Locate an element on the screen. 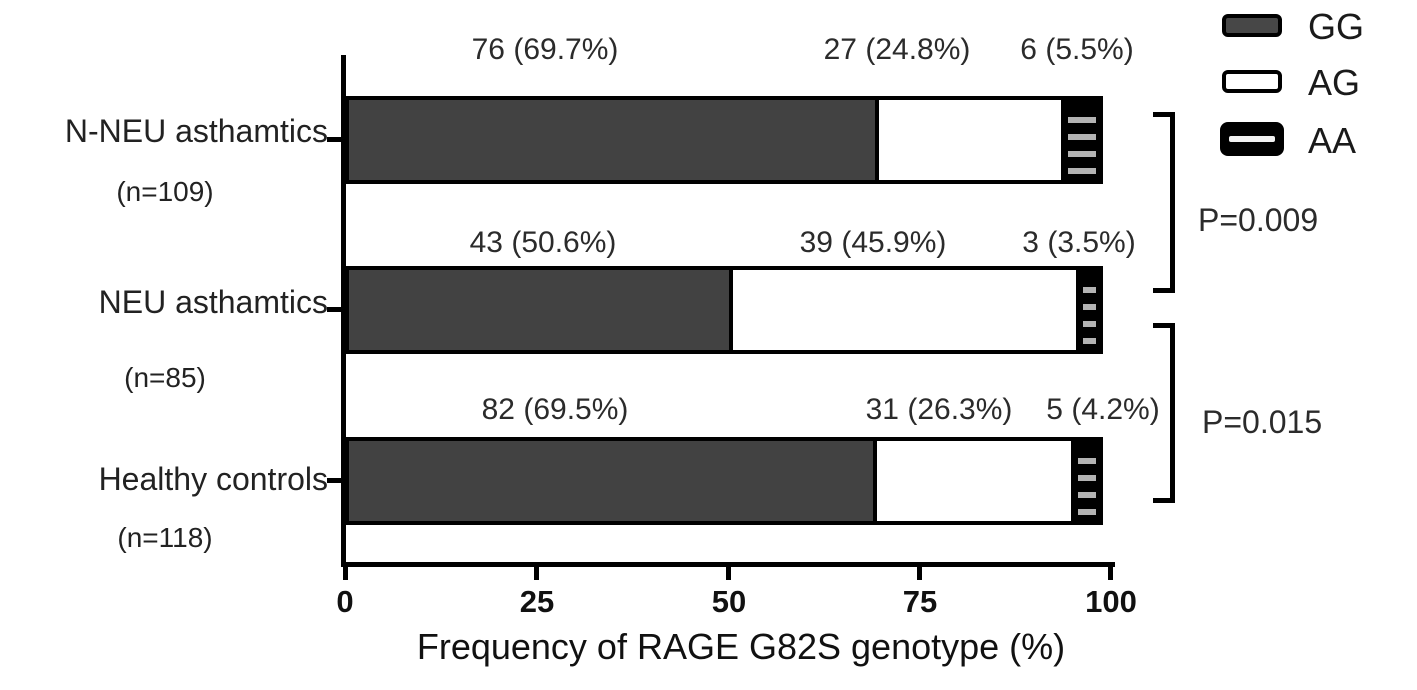 The height and width of the screenshot is (690, 1417). x-tick-label-0: 0 is located at coordinates (345, 601).